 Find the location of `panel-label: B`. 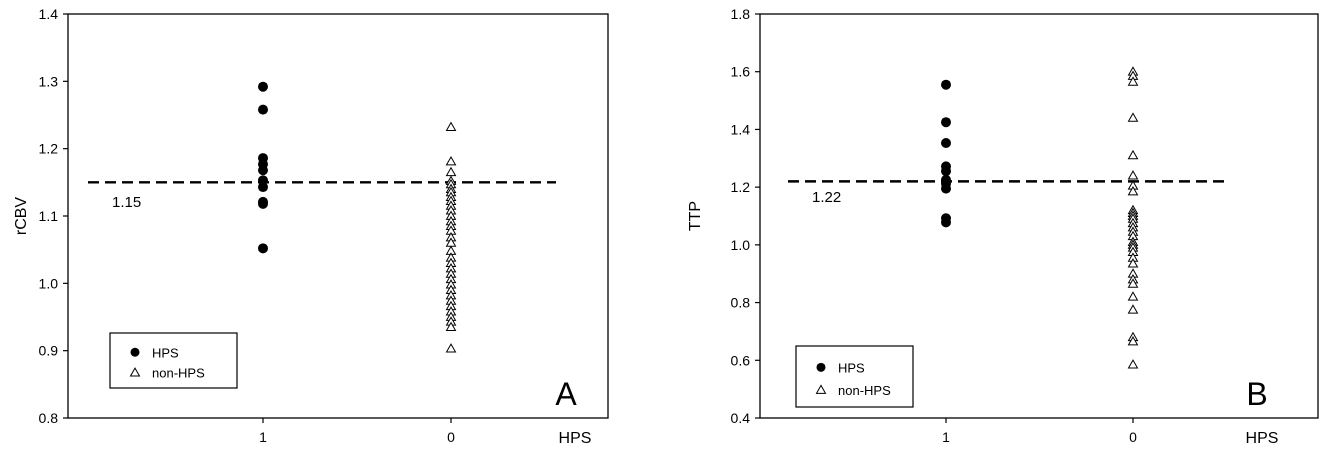

panel-label: B is located at coordinates (1256, 394).